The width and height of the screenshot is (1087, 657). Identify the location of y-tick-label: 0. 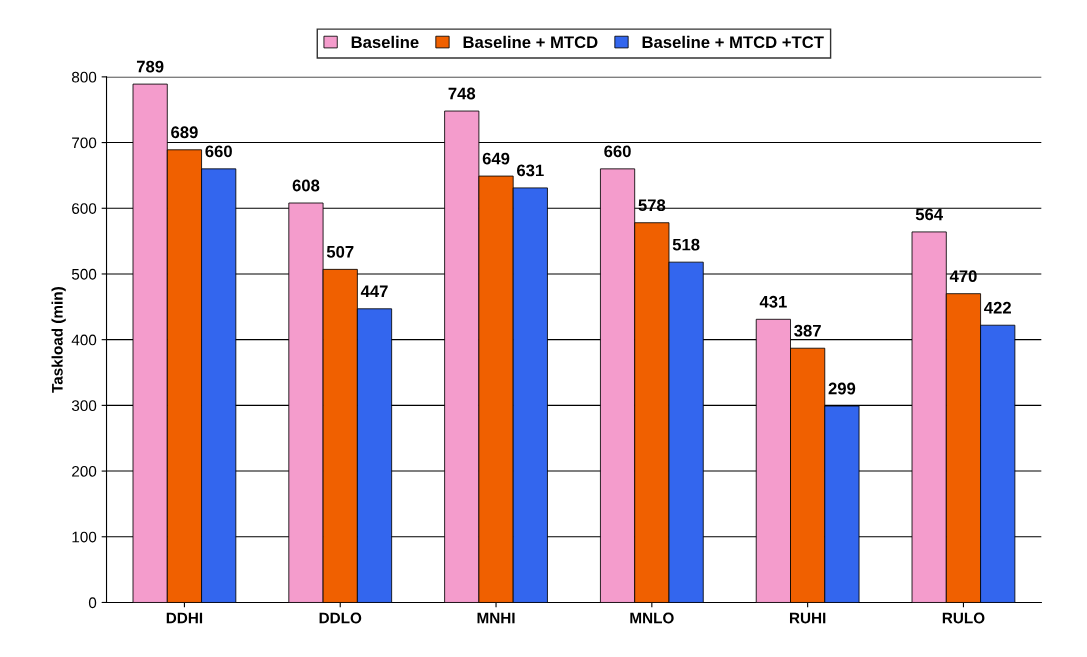
(92, 603).